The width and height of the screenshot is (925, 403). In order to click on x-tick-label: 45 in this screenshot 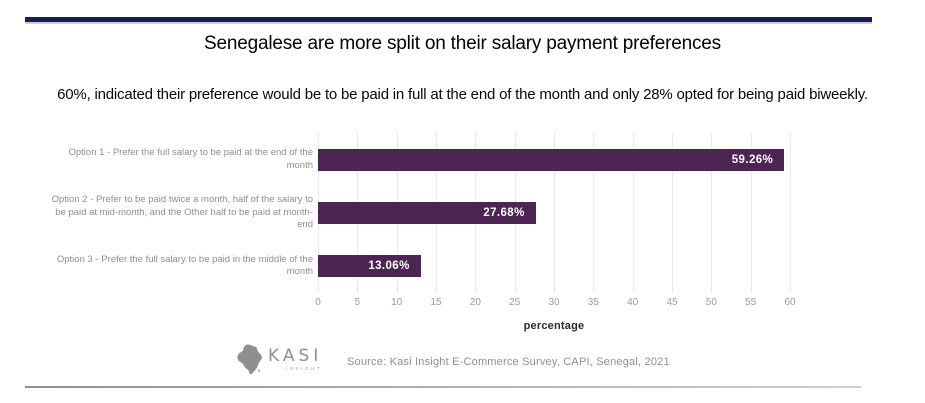, I will do `click(672, 302)`.